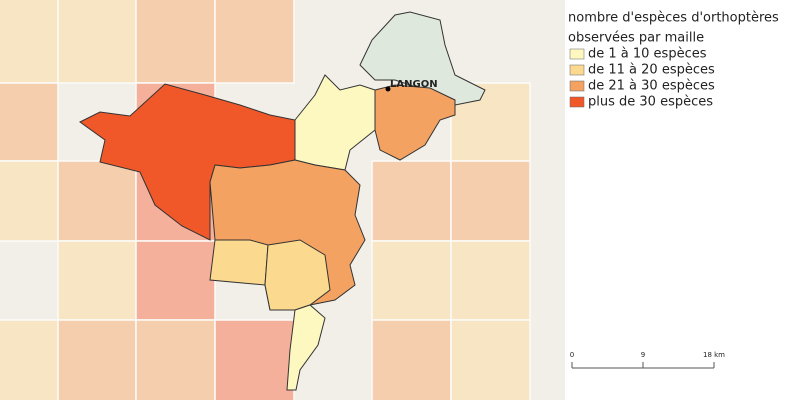 The height and width of the screenshot is (400, 792). What do you see at coordinates (647, 54) in the screenshot?
I see `legend-label: de 1 à 10 espèces` at bounding box center [647, 54].